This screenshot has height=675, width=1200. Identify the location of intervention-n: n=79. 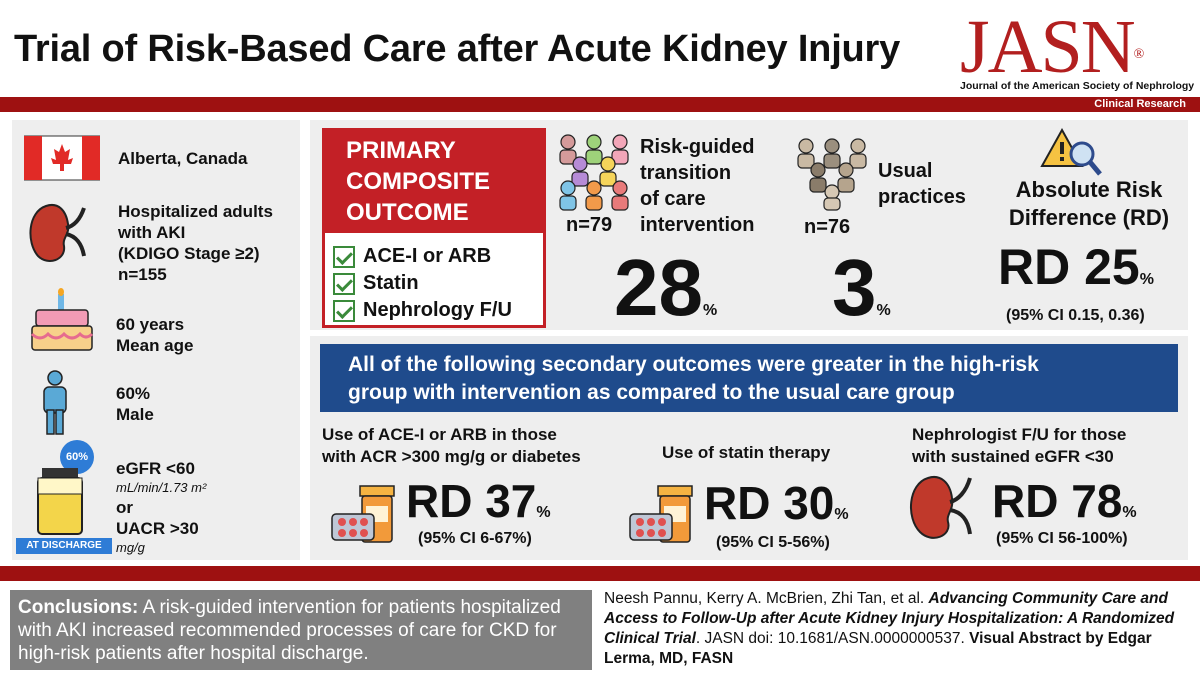
(589, 225).